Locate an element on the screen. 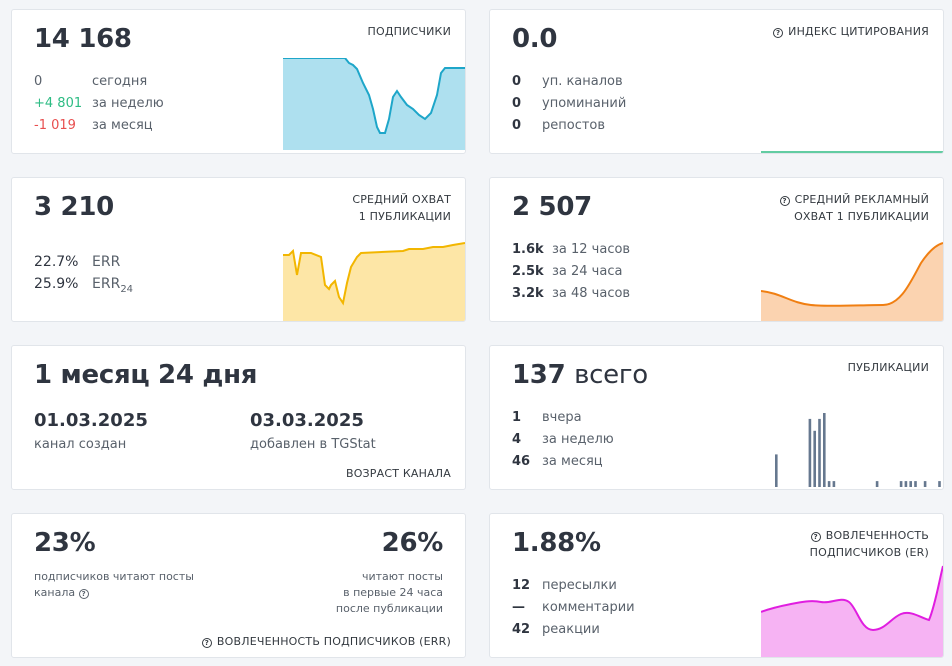 The image size is (952, 666). subscribers-count: 14 168 is located at coordinates (83, 39).